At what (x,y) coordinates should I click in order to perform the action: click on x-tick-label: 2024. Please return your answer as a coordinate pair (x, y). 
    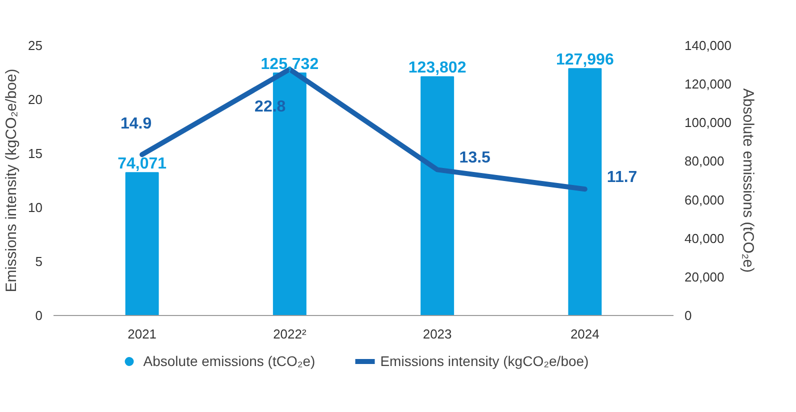
    Looking at the image, I should click on (585, 334).